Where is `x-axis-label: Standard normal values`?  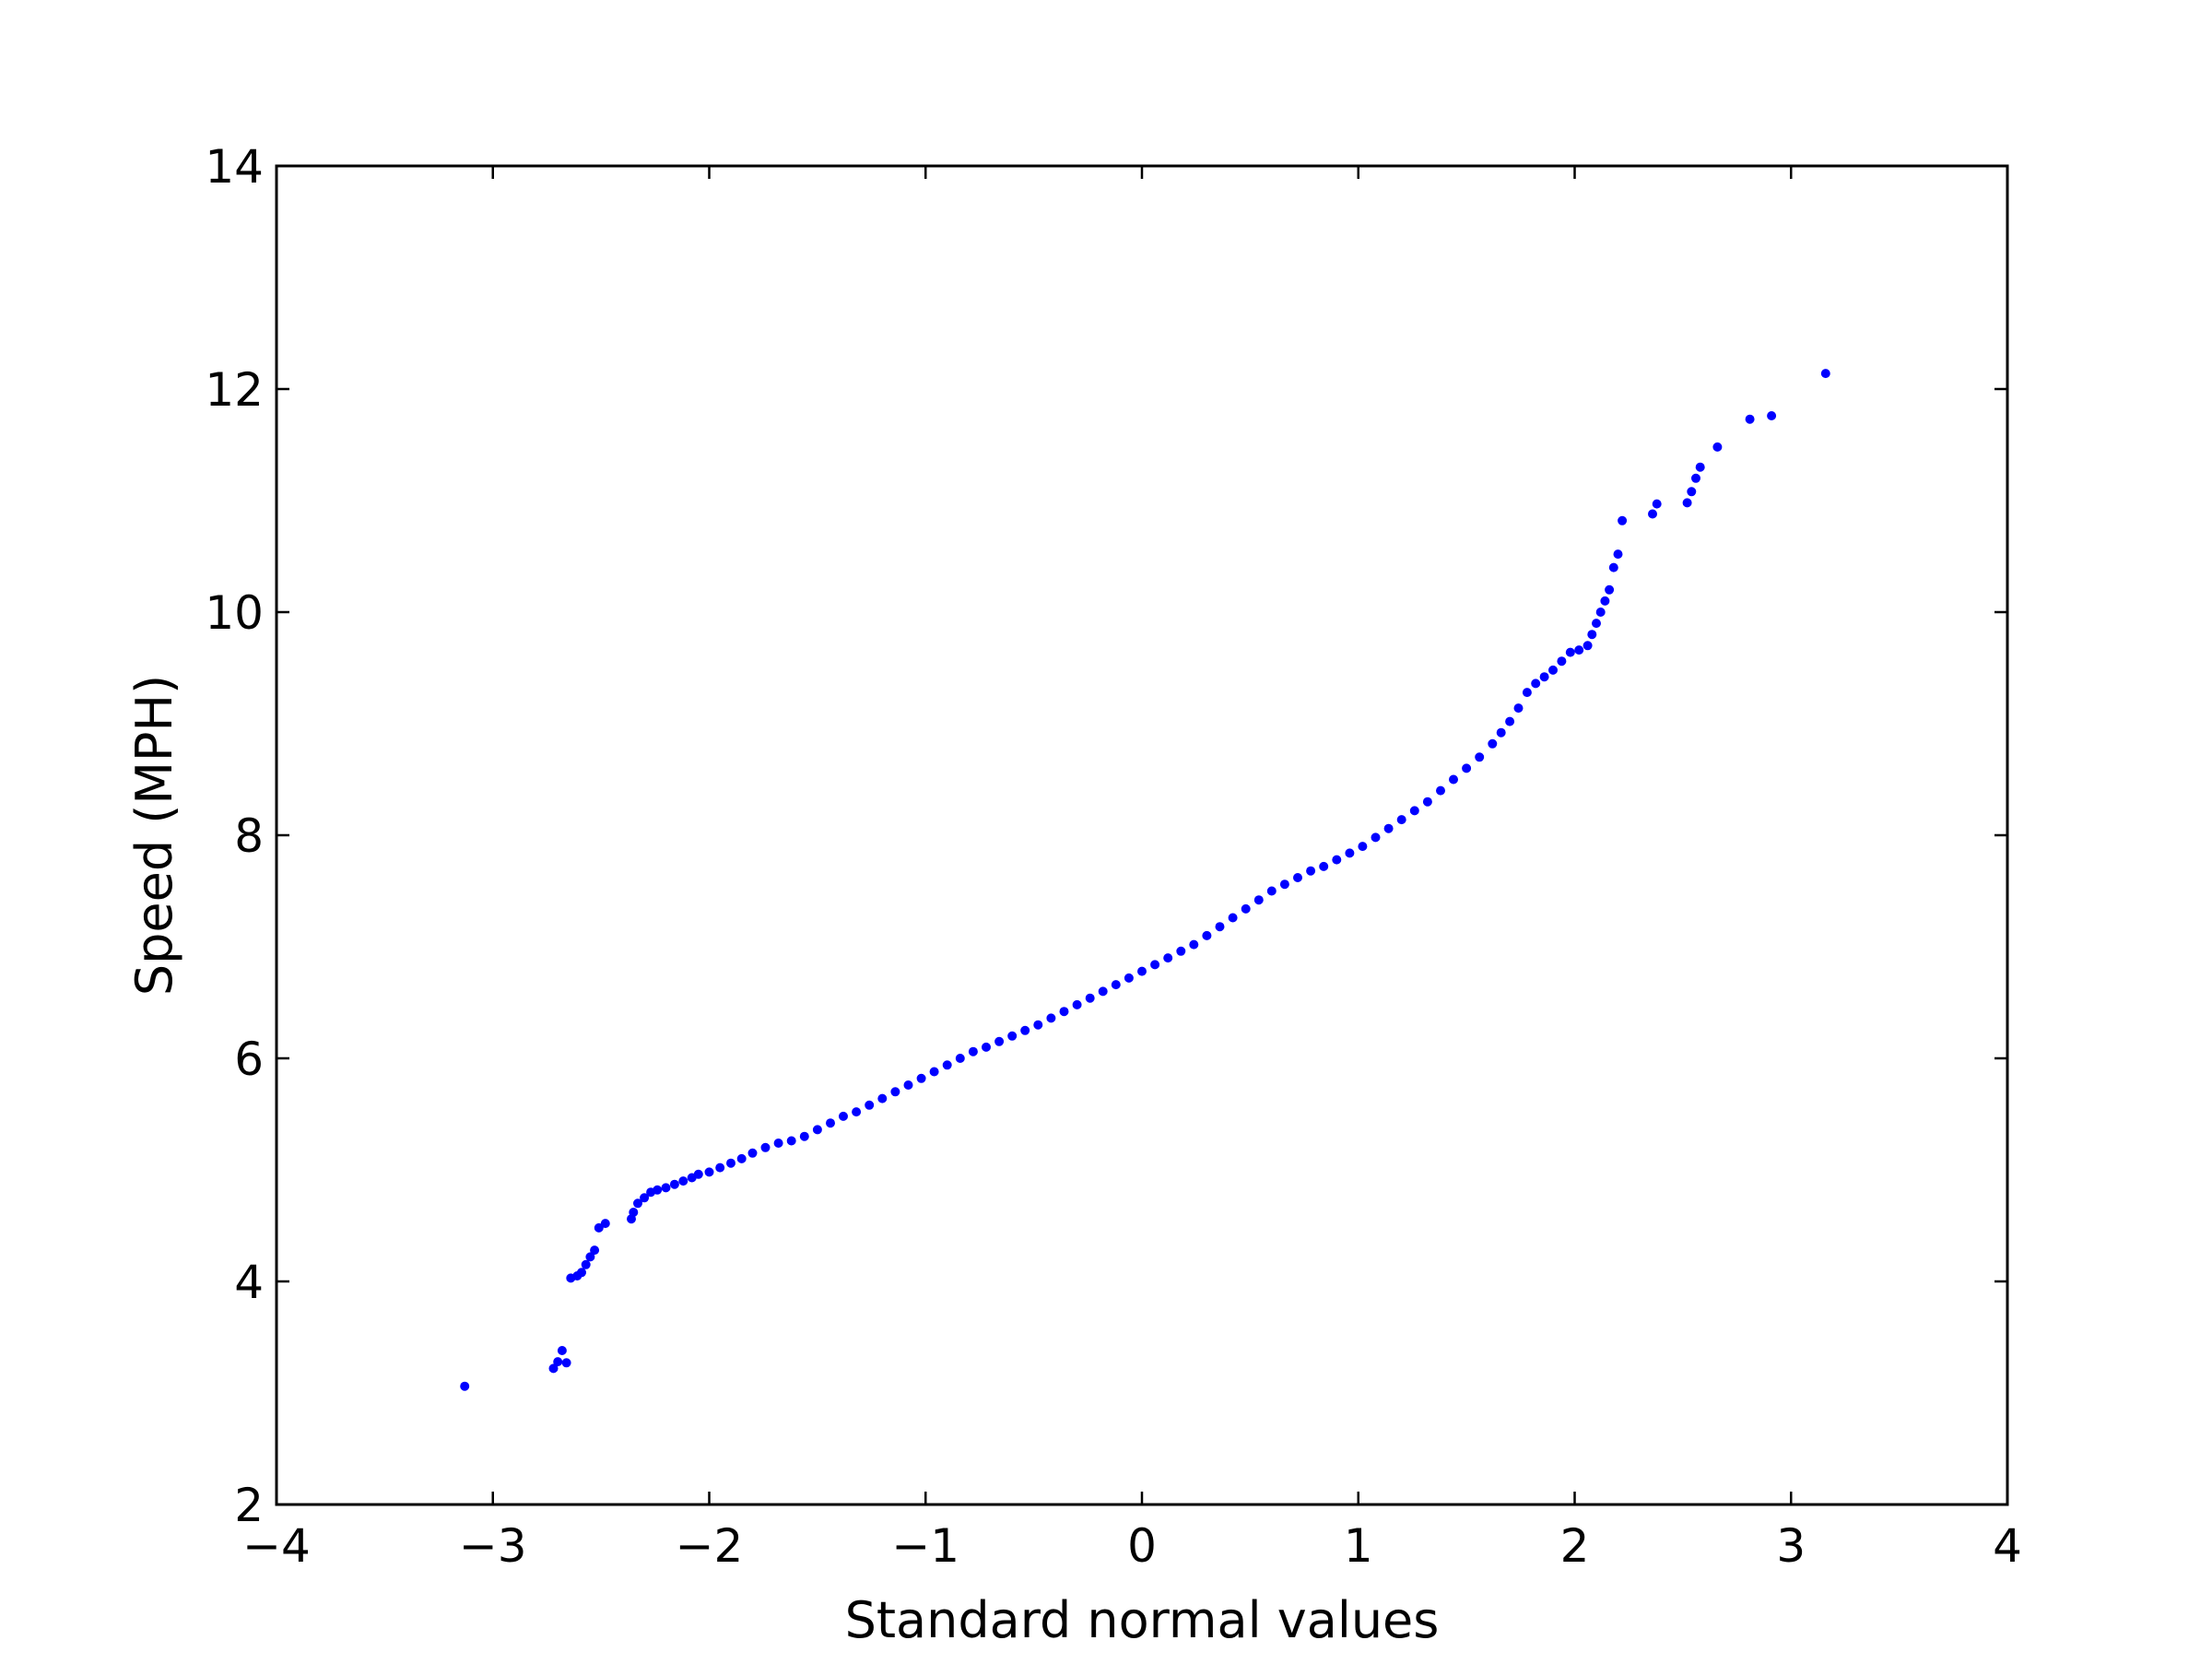 x-axis-label: Standard normal values is located at coordinates (1142, 1620).